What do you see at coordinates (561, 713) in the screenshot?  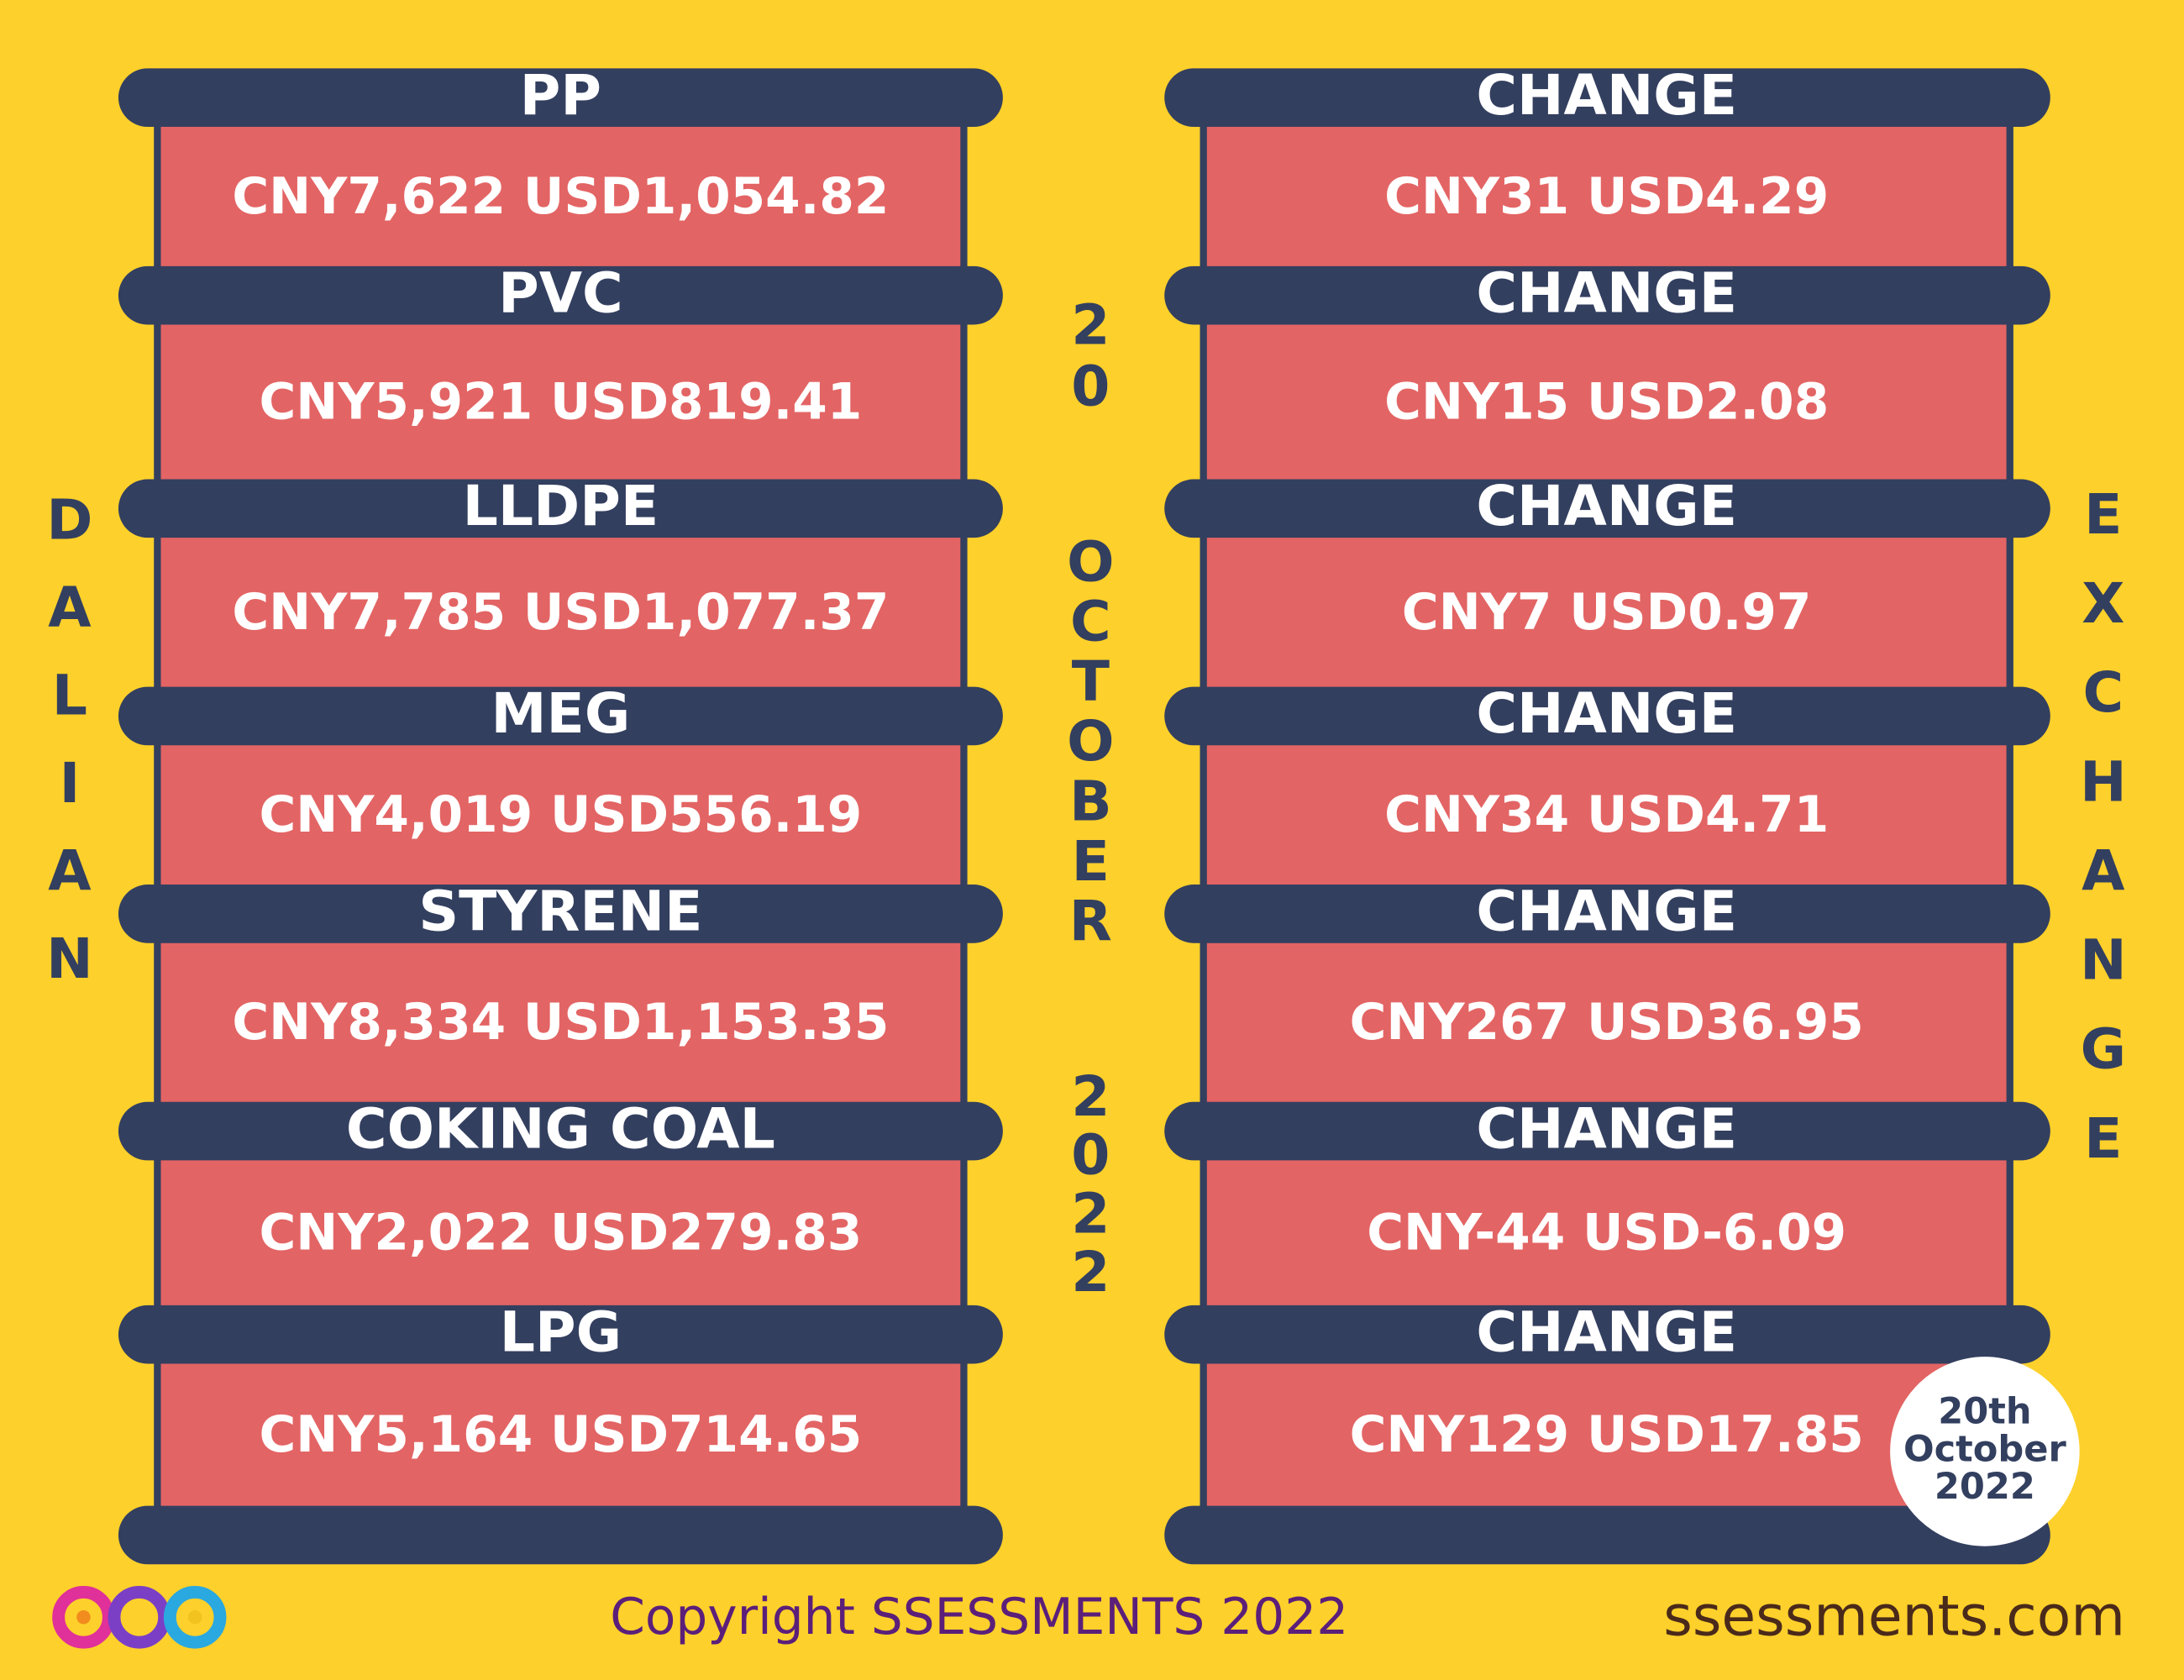 I see `header-text: MEG` at bounding box center [561, 713].